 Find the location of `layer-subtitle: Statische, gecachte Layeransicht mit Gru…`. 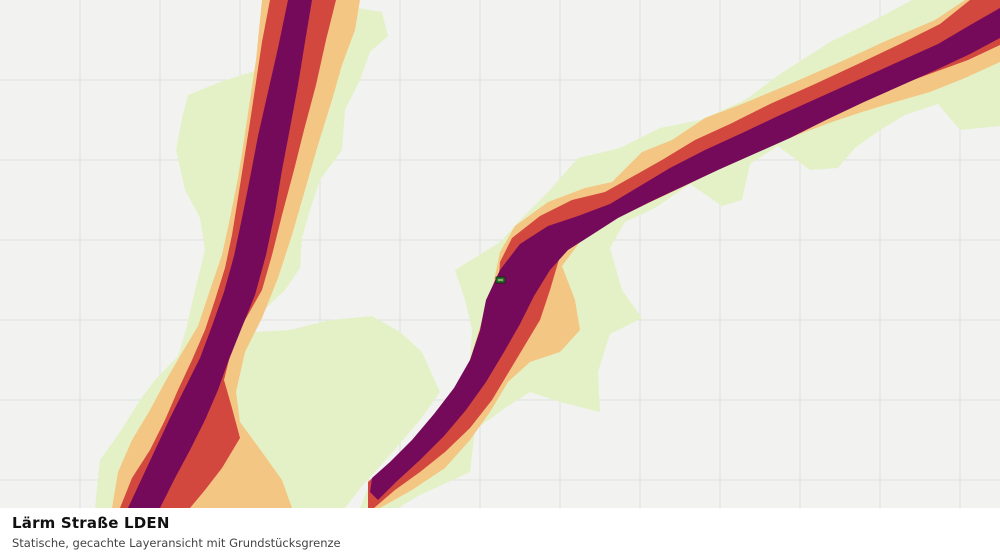

layer-subtitle: Statische, gecachte Layeransicht mit Gru… is located at coordinates (176, 543).